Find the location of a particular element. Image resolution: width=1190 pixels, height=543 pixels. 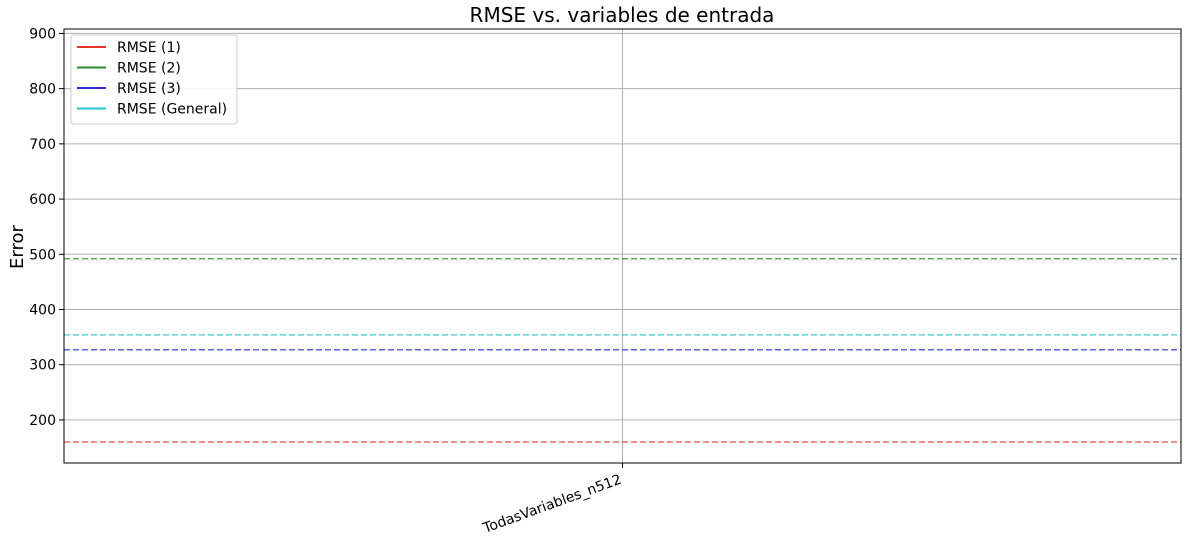

legend-box is located at coordinates (154, 79).